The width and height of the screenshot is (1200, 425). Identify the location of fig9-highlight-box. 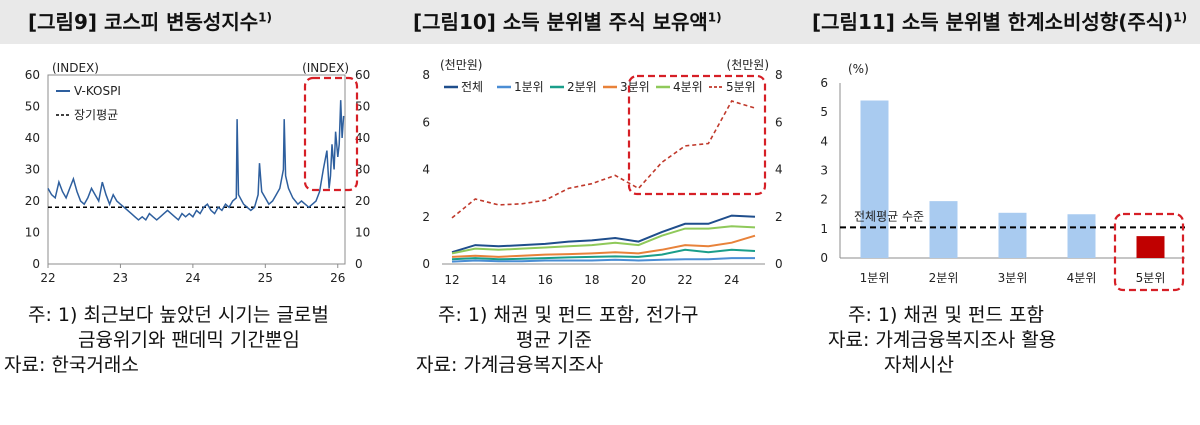
(331, 134).